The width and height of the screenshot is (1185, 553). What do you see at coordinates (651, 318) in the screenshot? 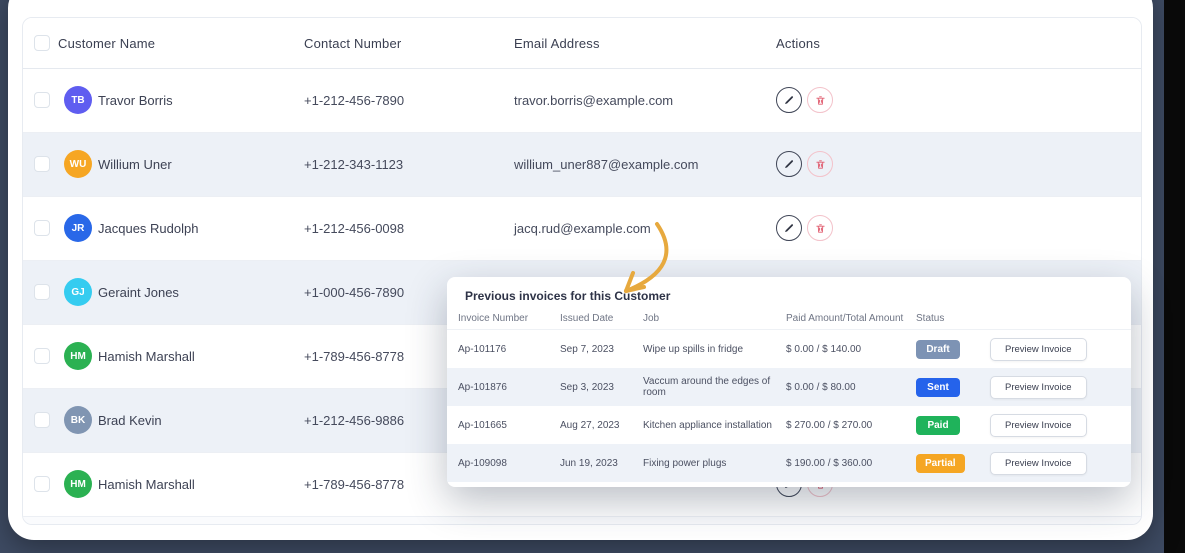
I see `column-header-job: Job` at bounding box center [651, 318].